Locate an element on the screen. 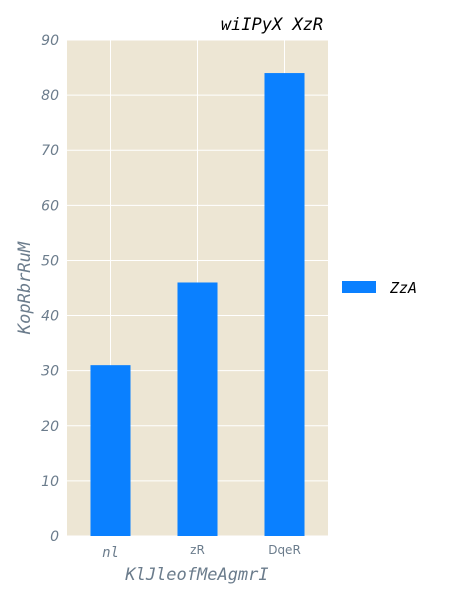 The width and height of the screenshot is (450, 600). y-tick-labels: 0 10 20 30 40 50 60 70 80 90 is located at coordinates (50, 289).